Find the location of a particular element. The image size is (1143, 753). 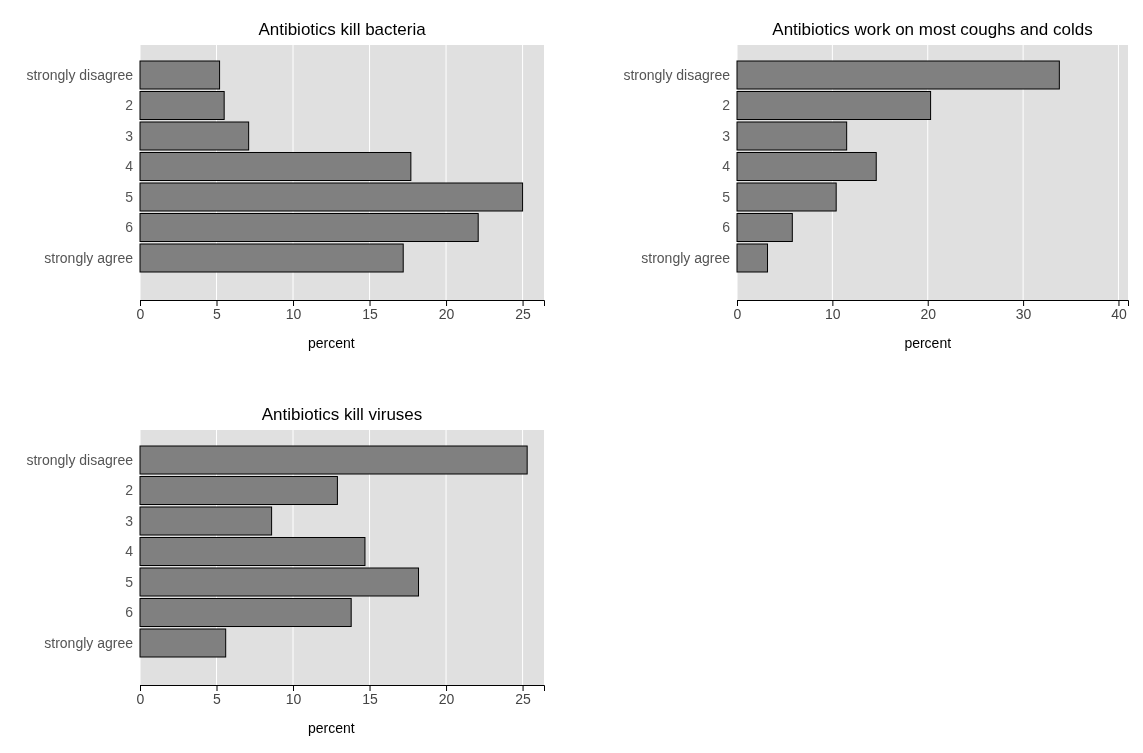

chart-title: Antibiotics work on most coughs and colds is located at coordinates (932, 29).